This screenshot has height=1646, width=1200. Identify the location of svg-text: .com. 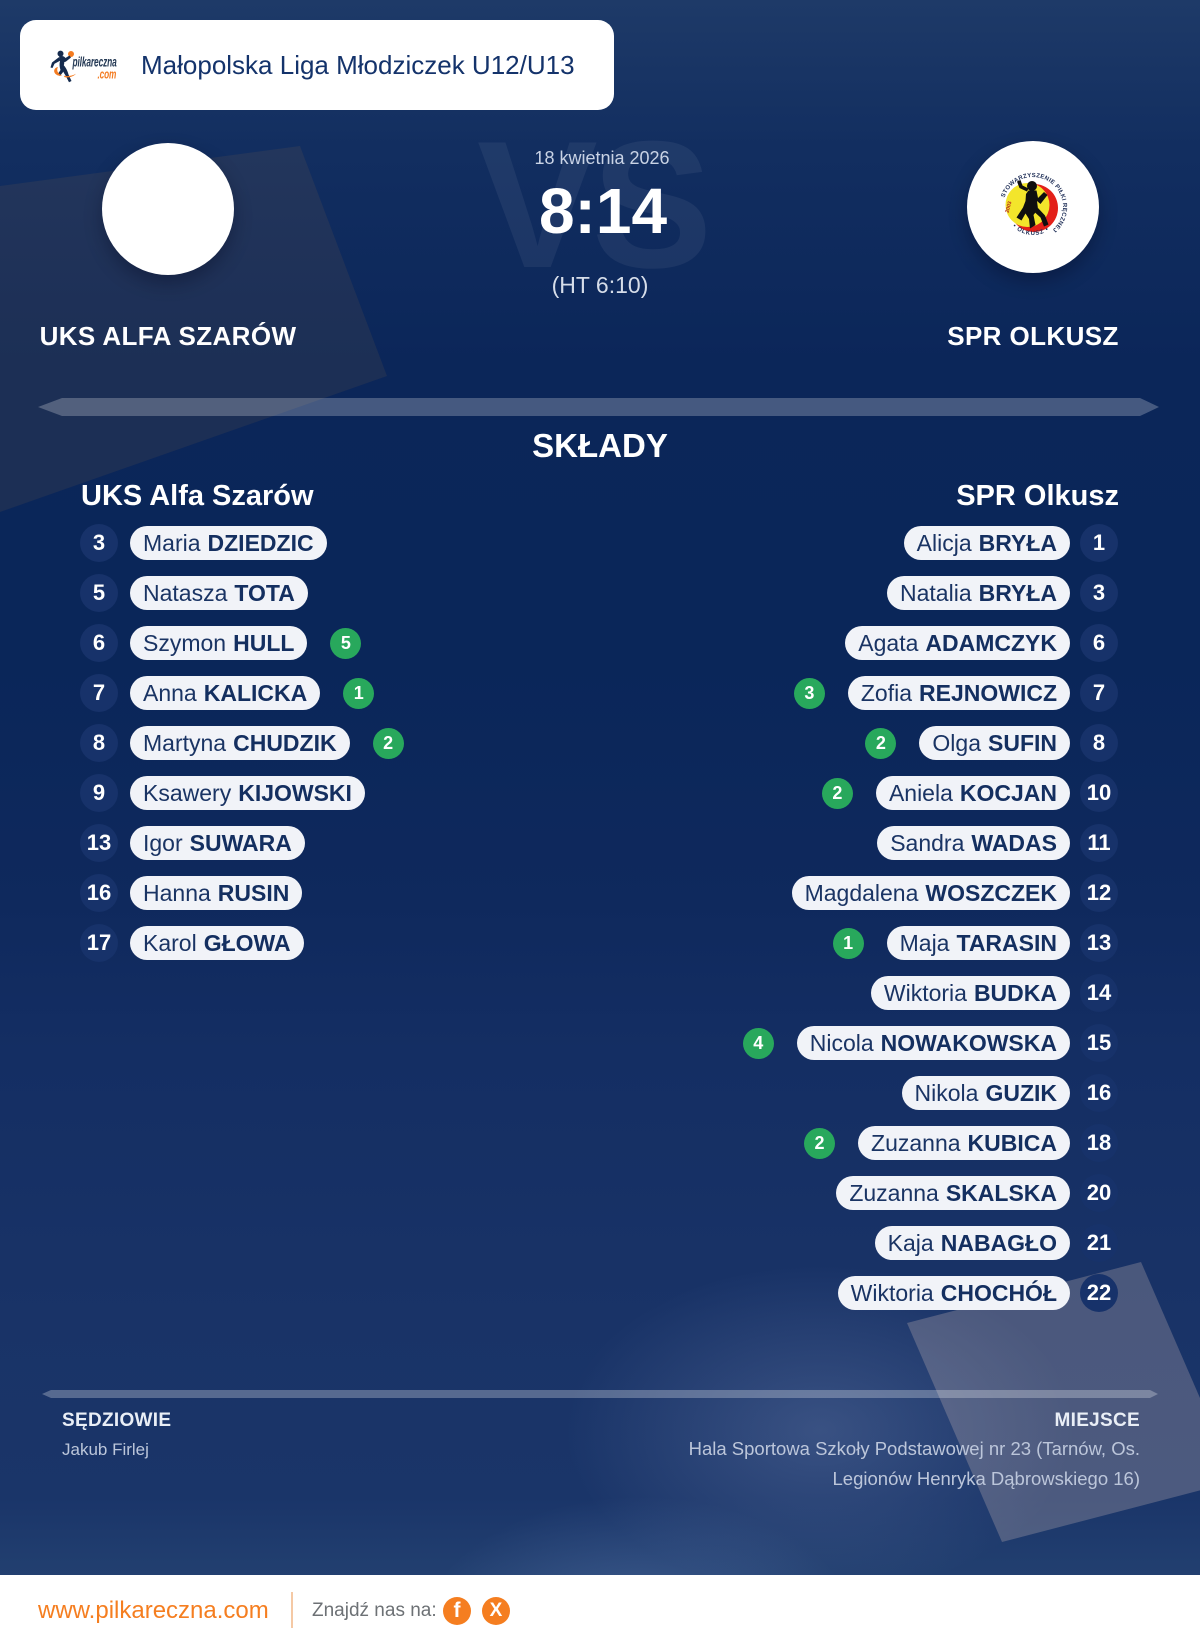
(107, 75).